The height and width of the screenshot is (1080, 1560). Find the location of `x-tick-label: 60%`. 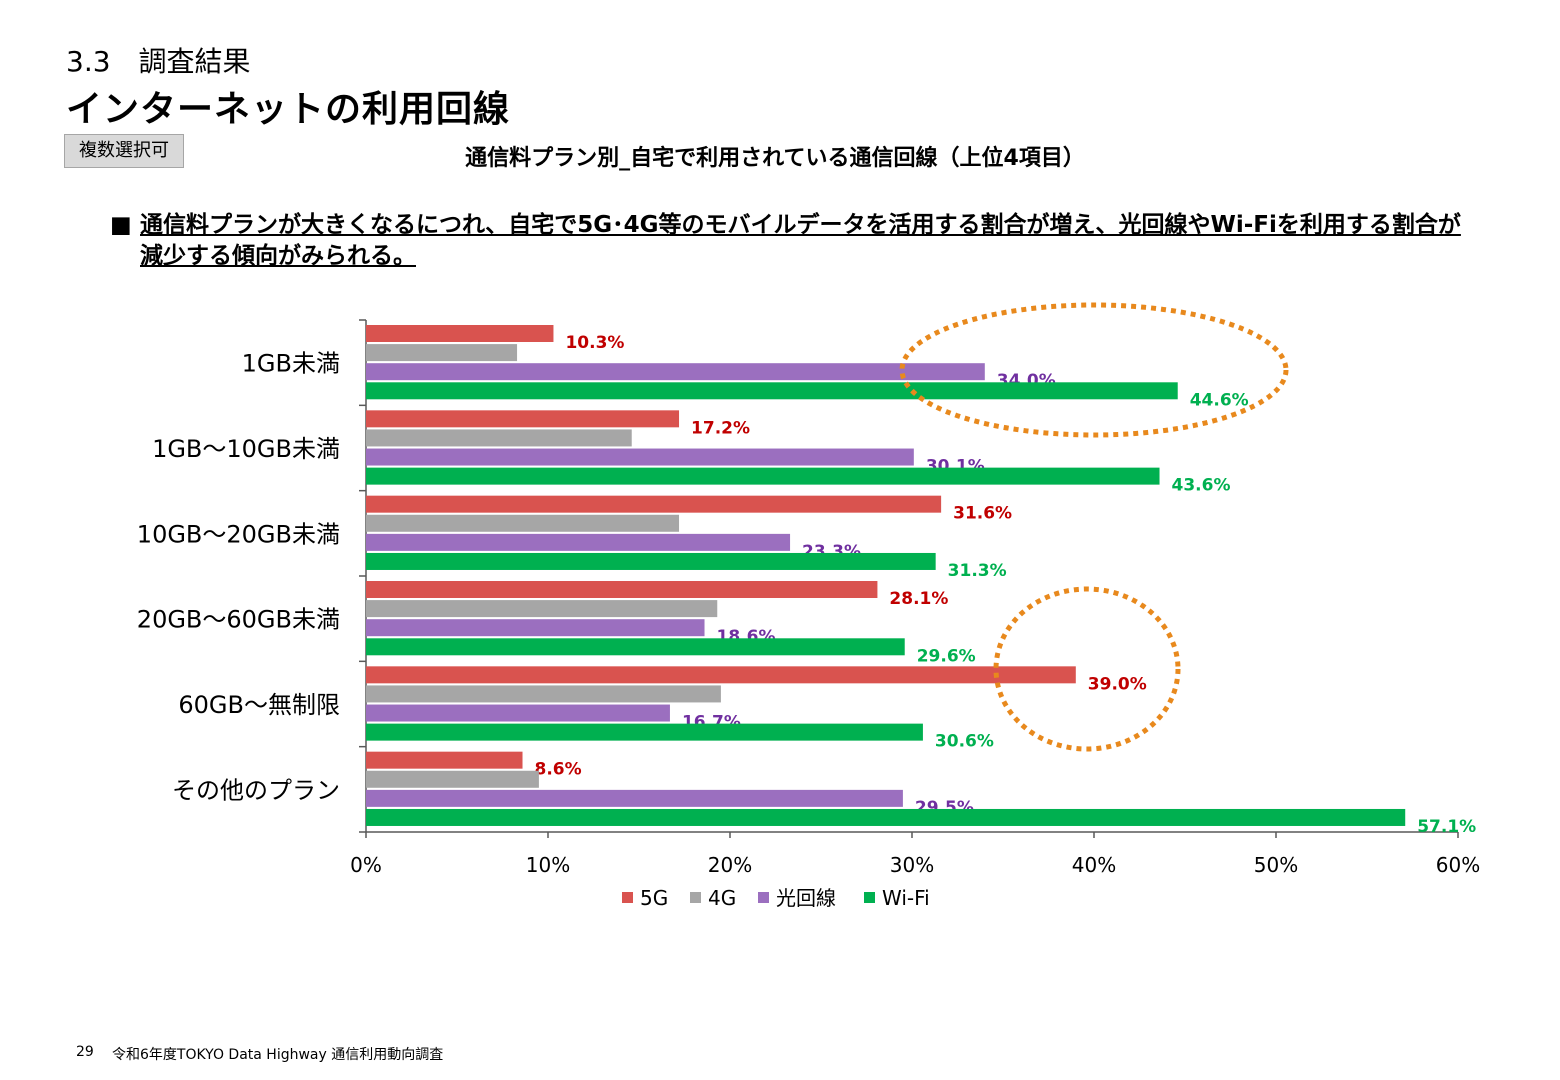

x-tick-label: 60% is located at coordinates (1458, 865).